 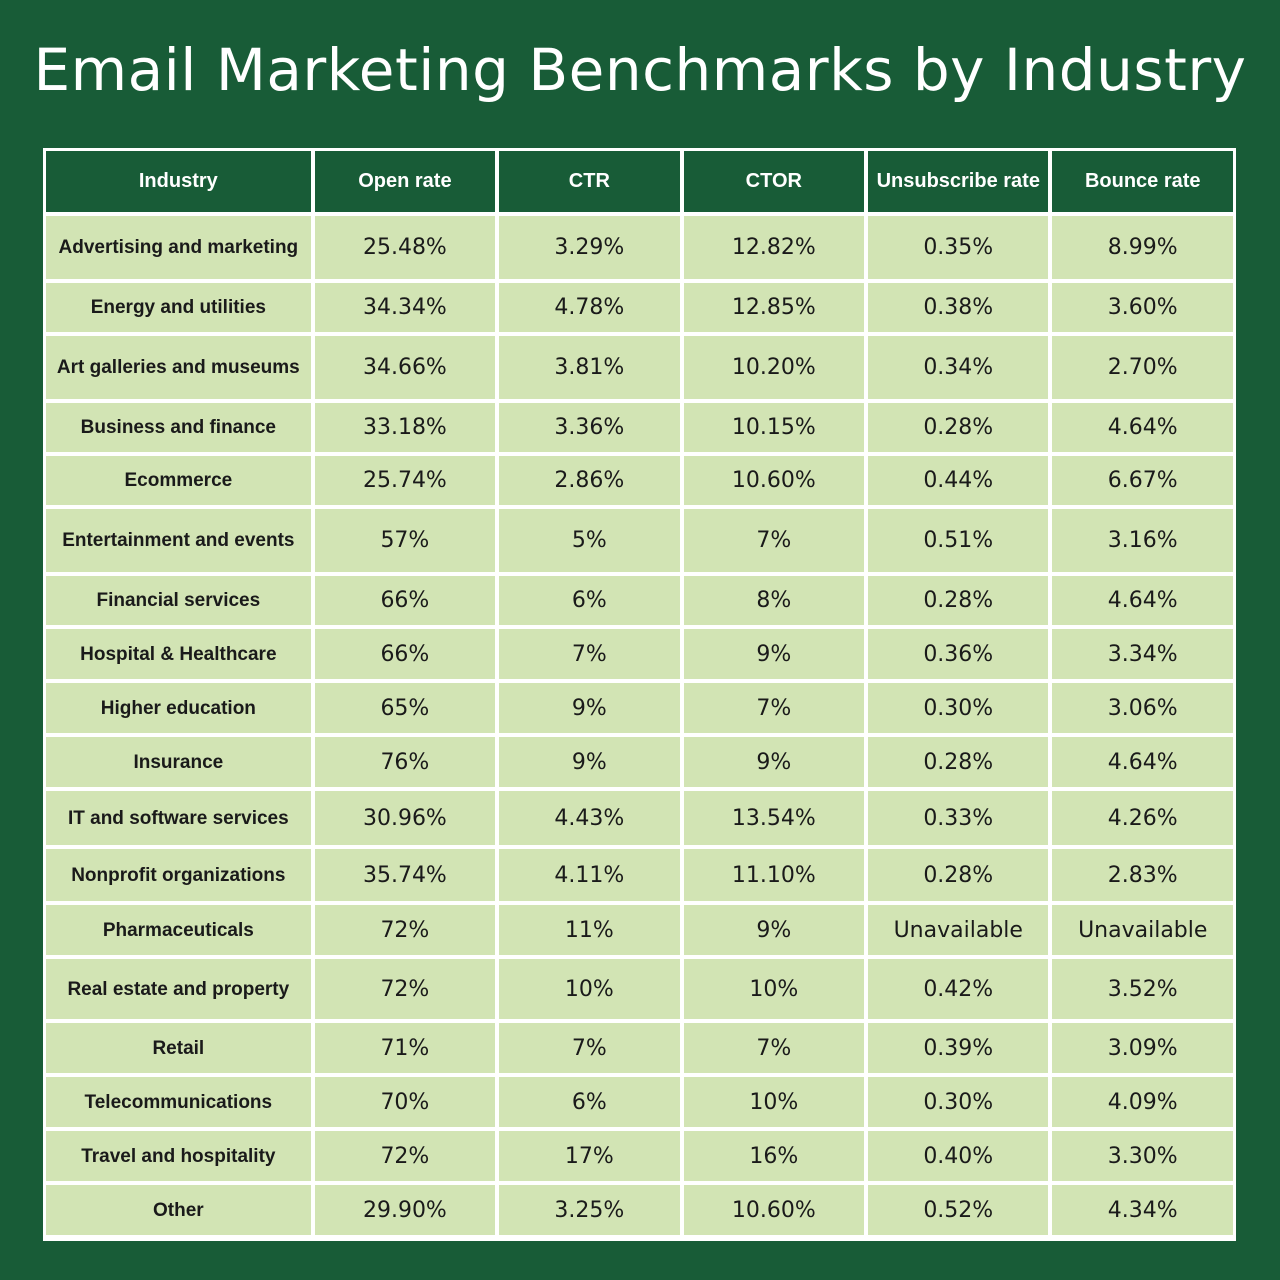 I want to click on bounce-rate-cell: 3.60%, so click(x=1142, y=307).